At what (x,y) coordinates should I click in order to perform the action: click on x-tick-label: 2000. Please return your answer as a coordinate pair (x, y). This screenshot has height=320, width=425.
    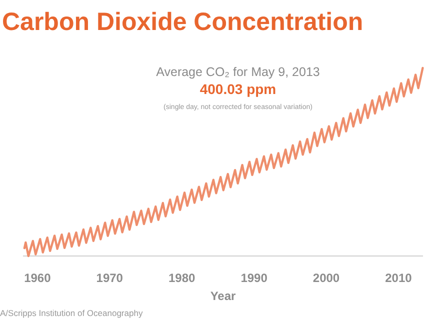
    Looking at the image, I should click on (326, 278).